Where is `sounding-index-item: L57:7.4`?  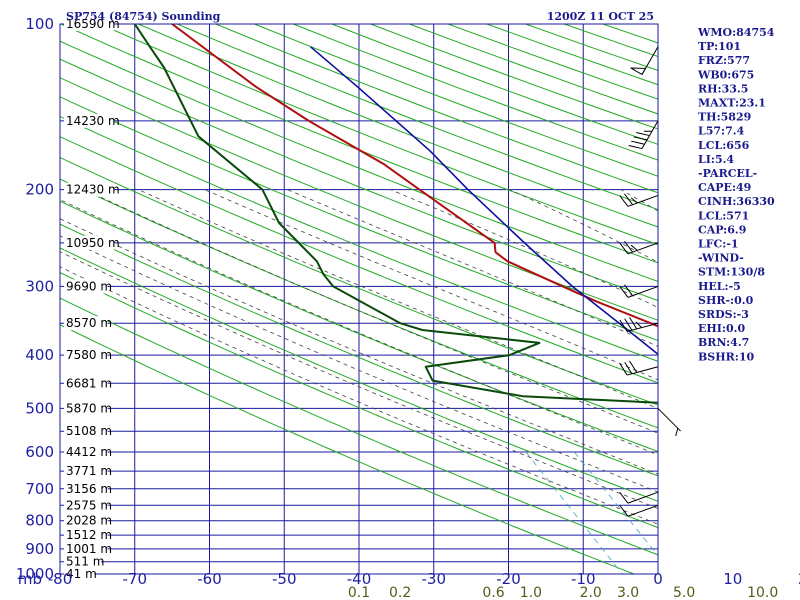 sounding-index-item: L57:7.4 is located at coordinates (721, 131).